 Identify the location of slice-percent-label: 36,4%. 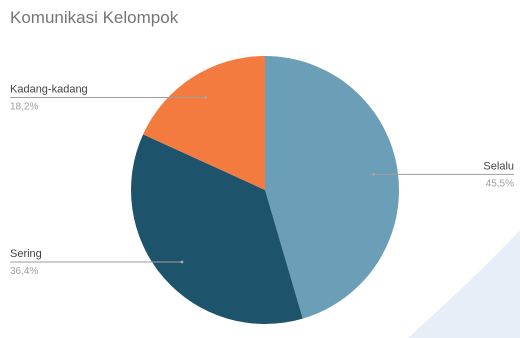
(24, 271).